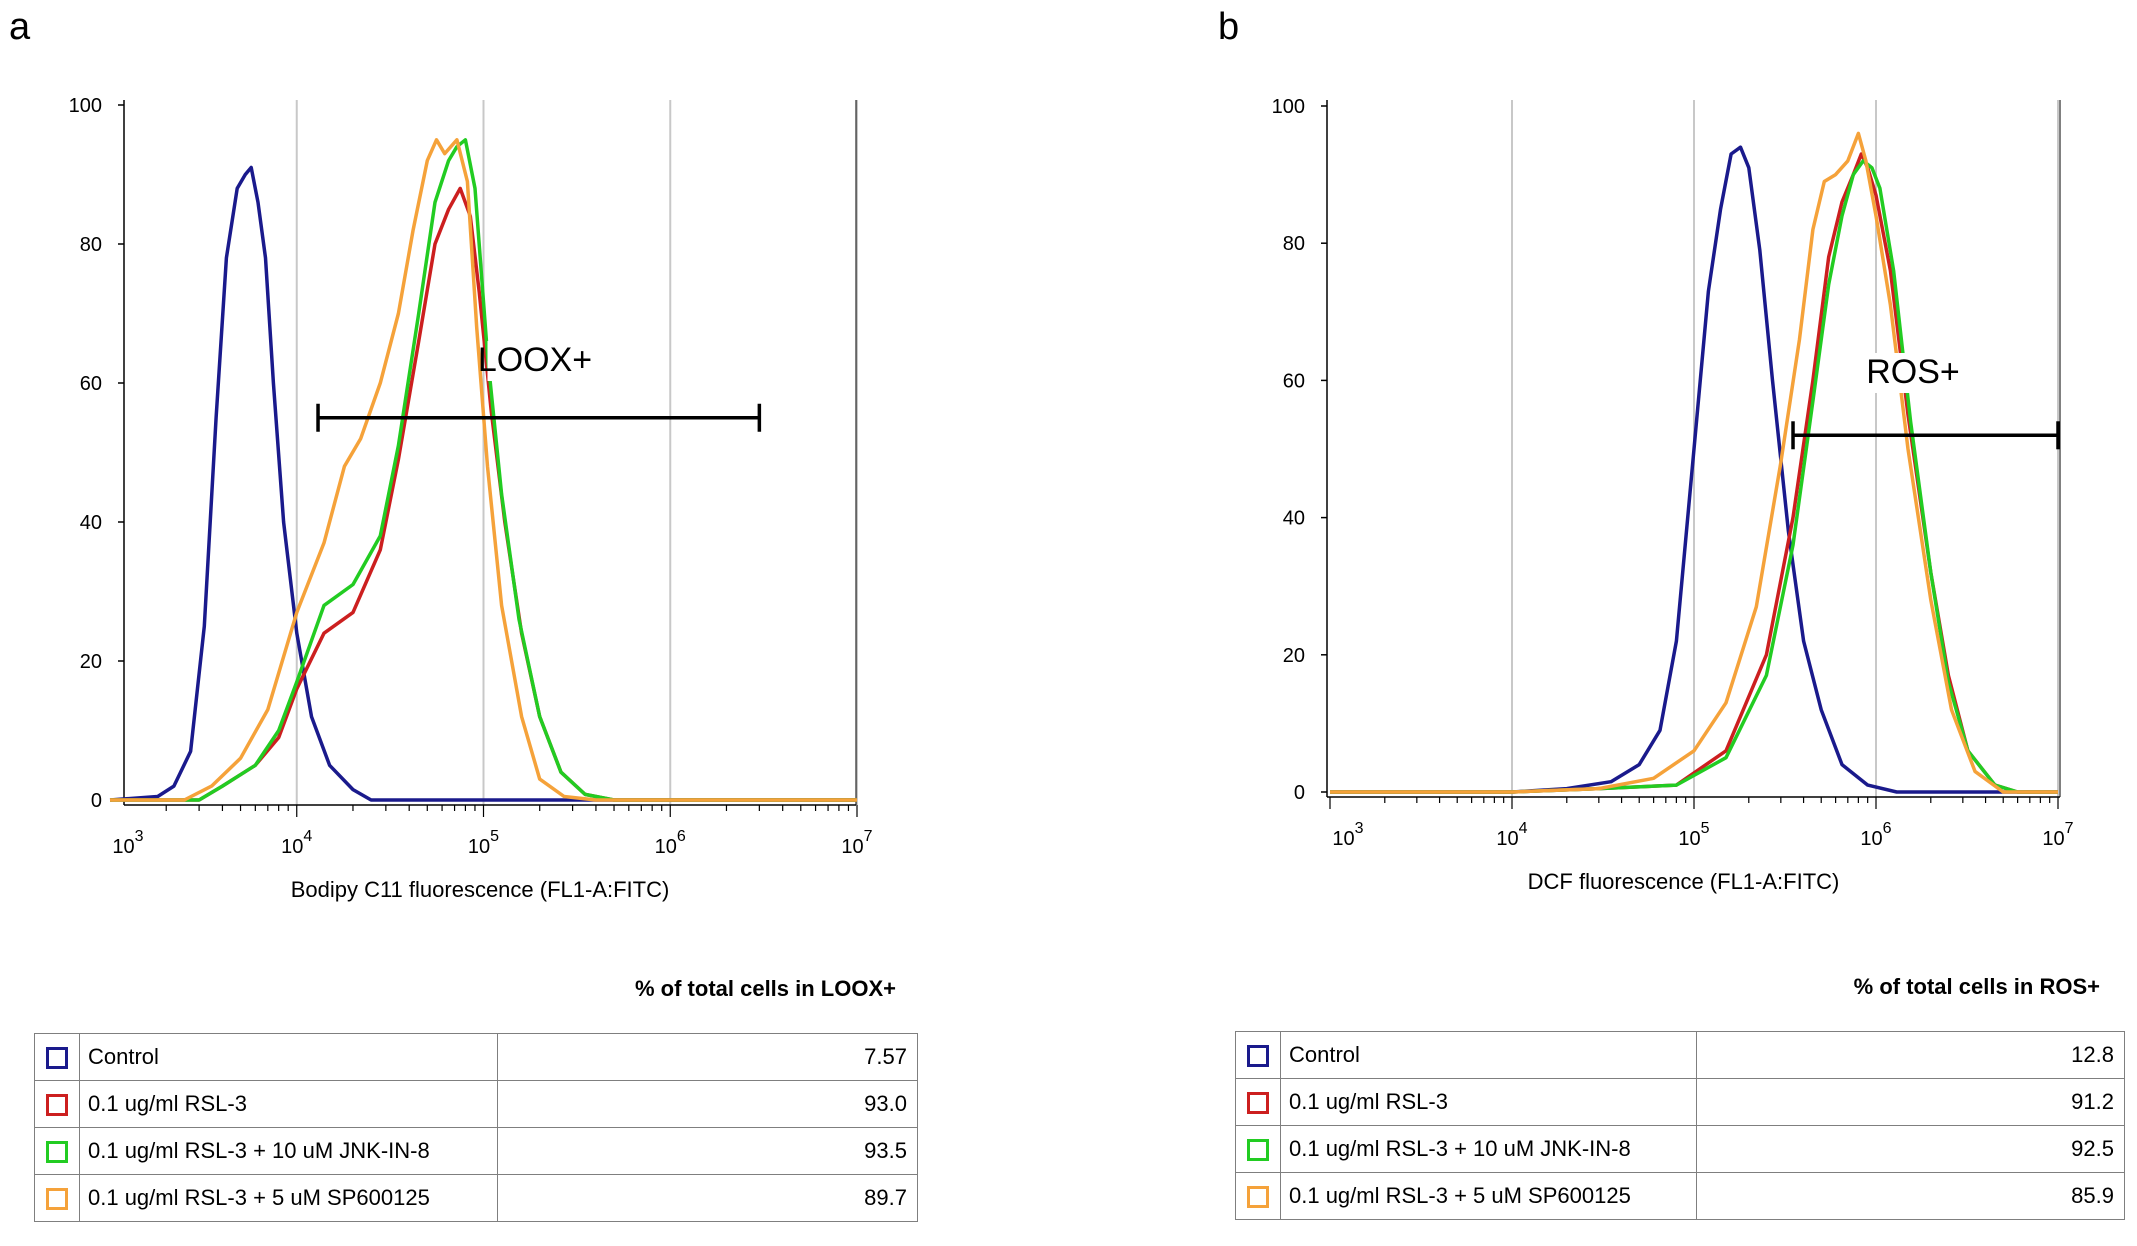 Image resolution: width=2137 pixels, height=1246 pixels. I want to click on panel-letter-a: a, so click(20, 27).